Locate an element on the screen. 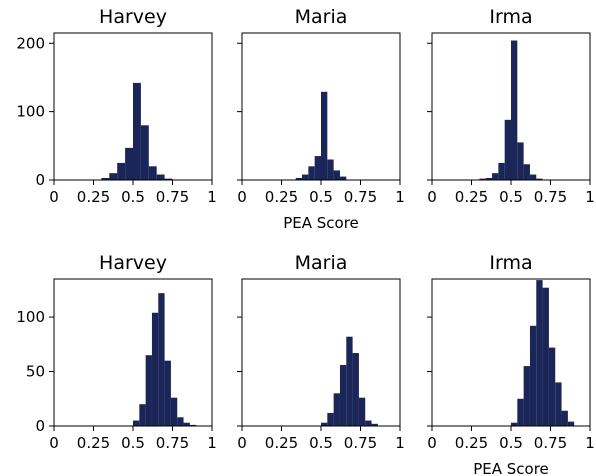  histogram-panel-4: Harvey 0 0.25 0.5 0.75 1 0 50 100 is located at coordinates (116, 352).